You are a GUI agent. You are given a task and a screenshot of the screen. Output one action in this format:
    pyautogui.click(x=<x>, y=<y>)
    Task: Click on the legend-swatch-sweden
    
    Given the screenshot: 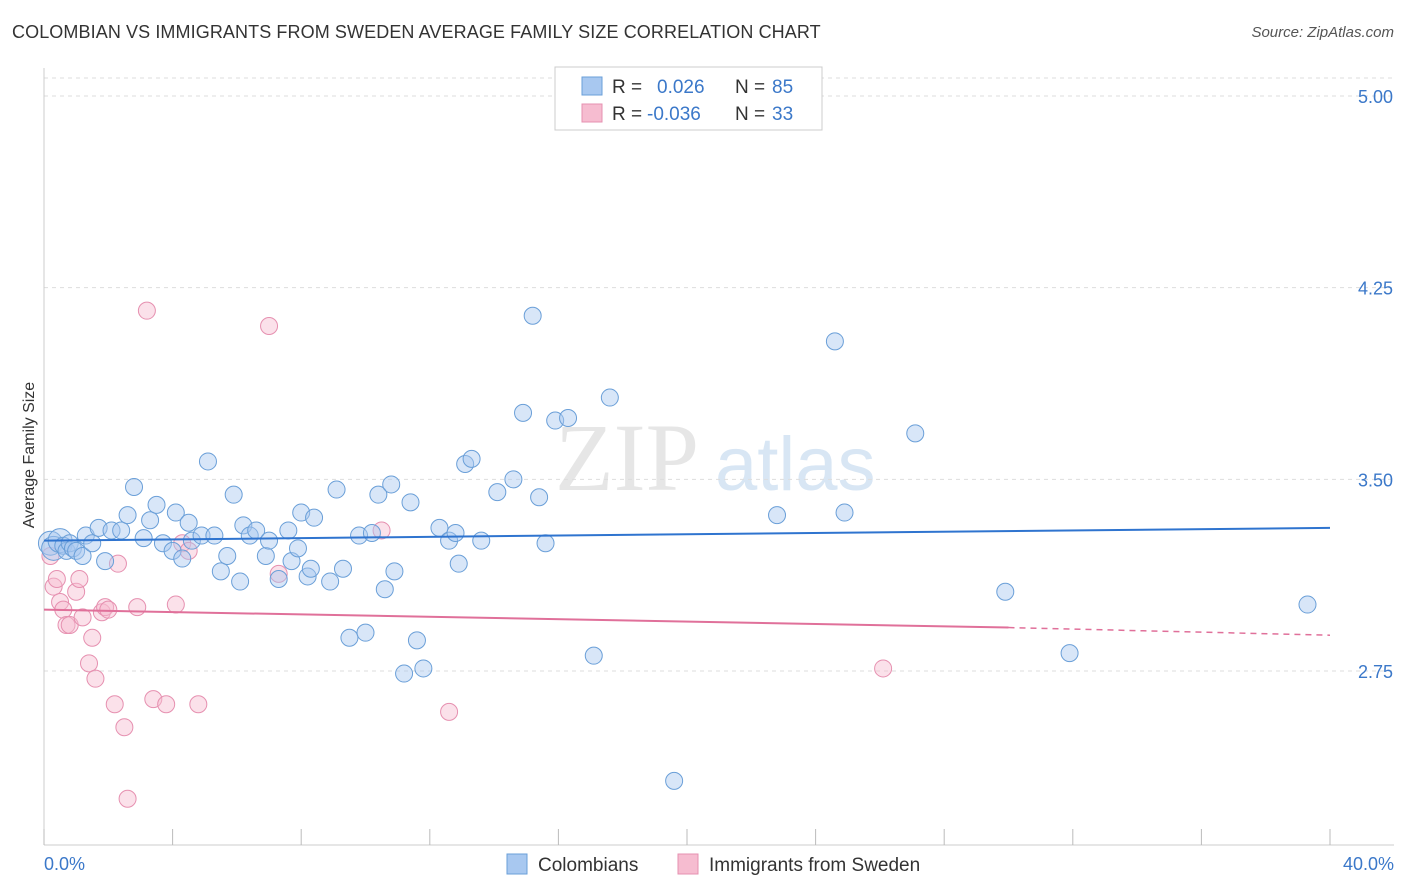 What is the action you would take?
    pyautogui.click(x=592, y=113)
    